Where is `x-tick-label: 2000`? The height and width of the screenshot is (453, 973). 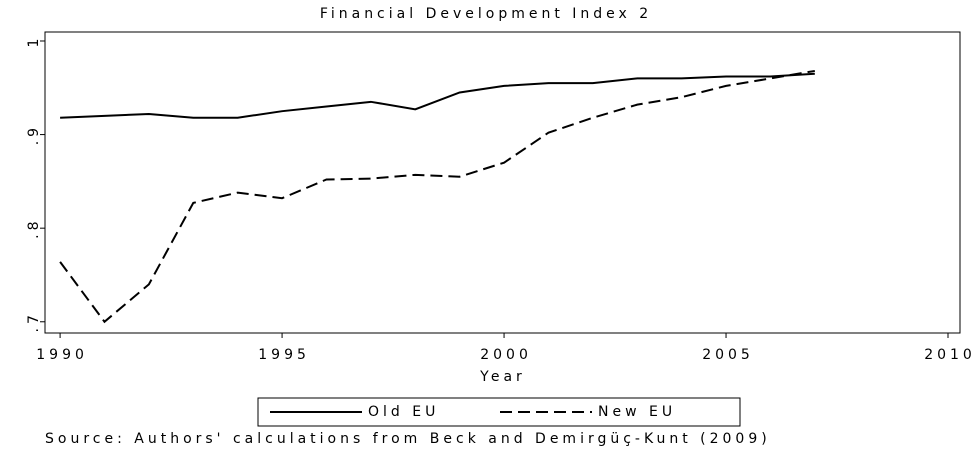 x-tick-label: 2000 is located at coordinates (506, 355).